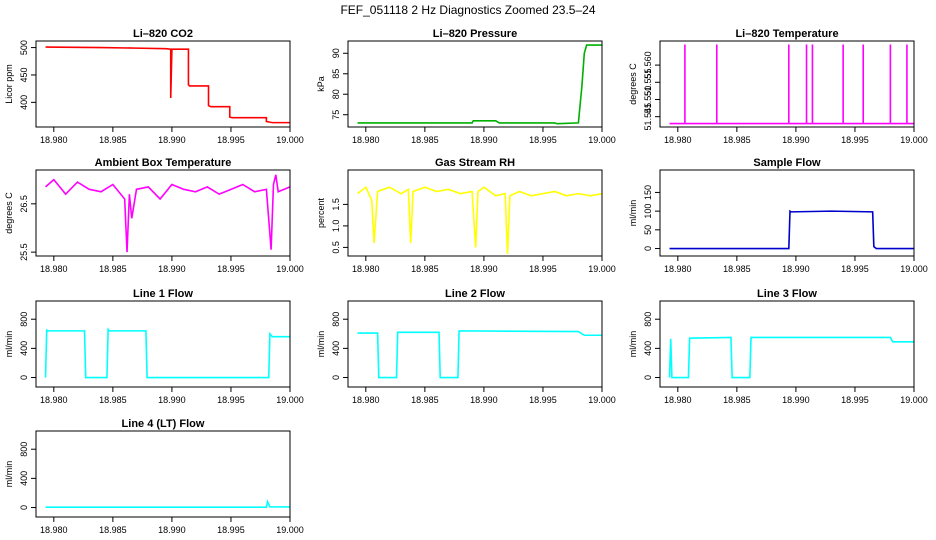 This screenshot has width=936, height=540. Describe the element at coordinates (787, 163) in the screenshot. I see `panel-title-sample-flow: Sample Flow` at that location.